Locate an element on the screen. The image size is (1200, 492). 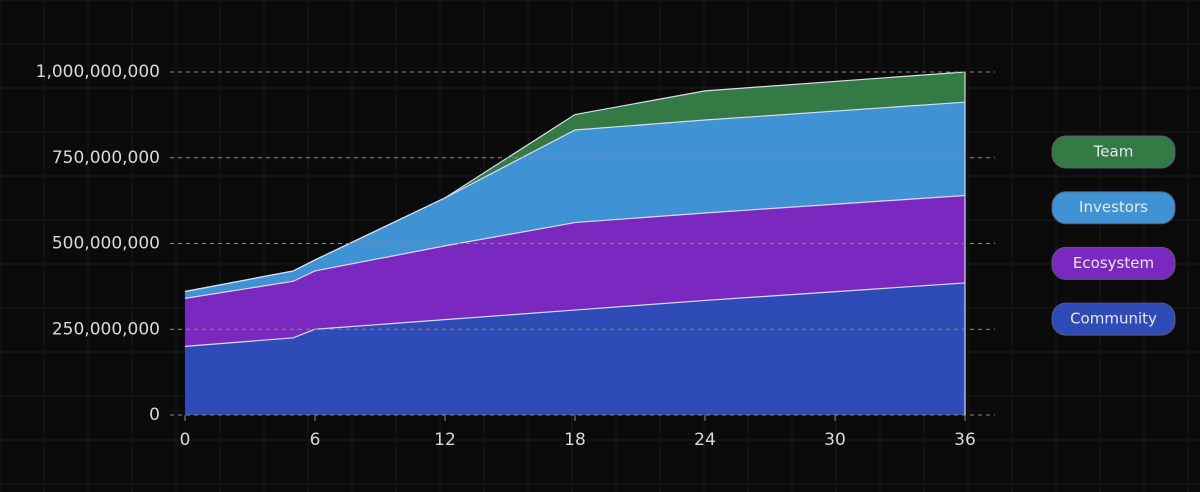
legend-label: Investors is located at coordinates (1113, 207).